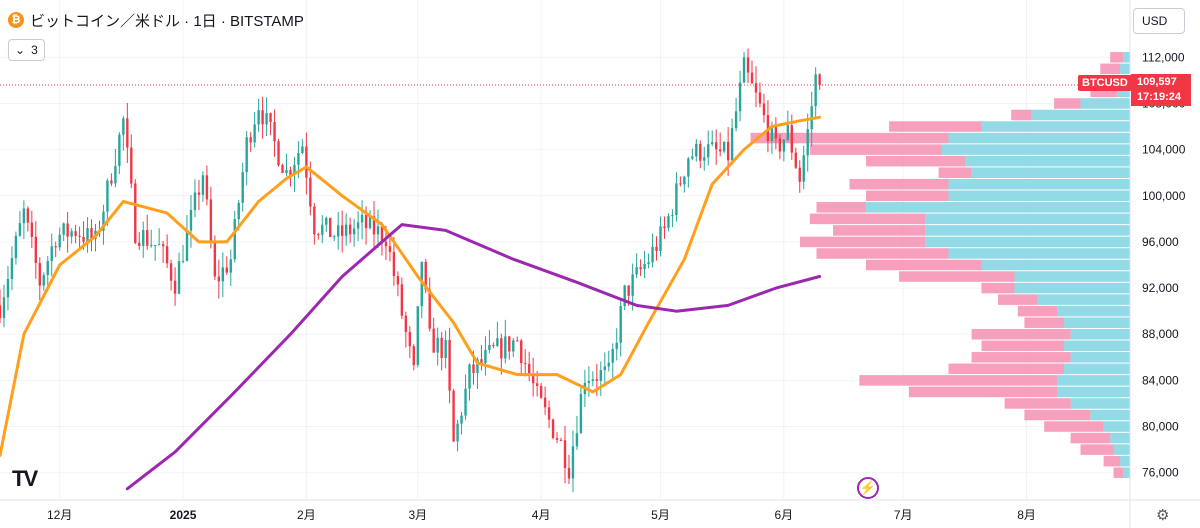 This screenshot has width=1200, height=528. Describe the element at coordinates (541, 515) in the screenshot. I see `x-tick-label: 4月` at that location.